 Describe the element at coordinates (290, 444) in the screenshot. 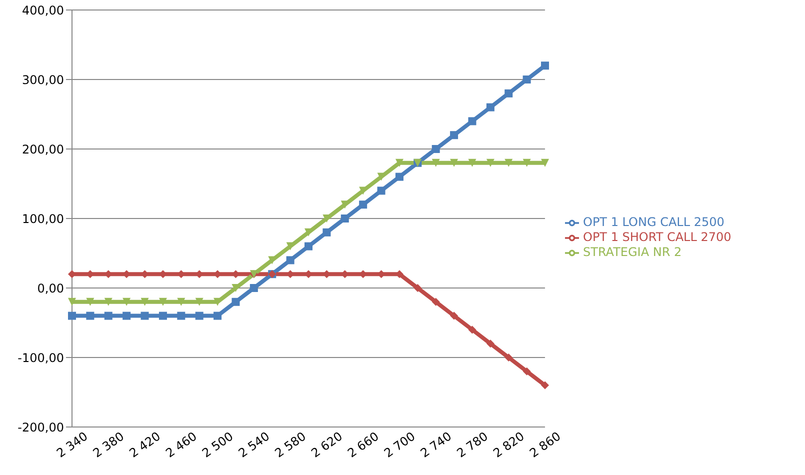

I see `x-tick-label: 2 580` at that location.